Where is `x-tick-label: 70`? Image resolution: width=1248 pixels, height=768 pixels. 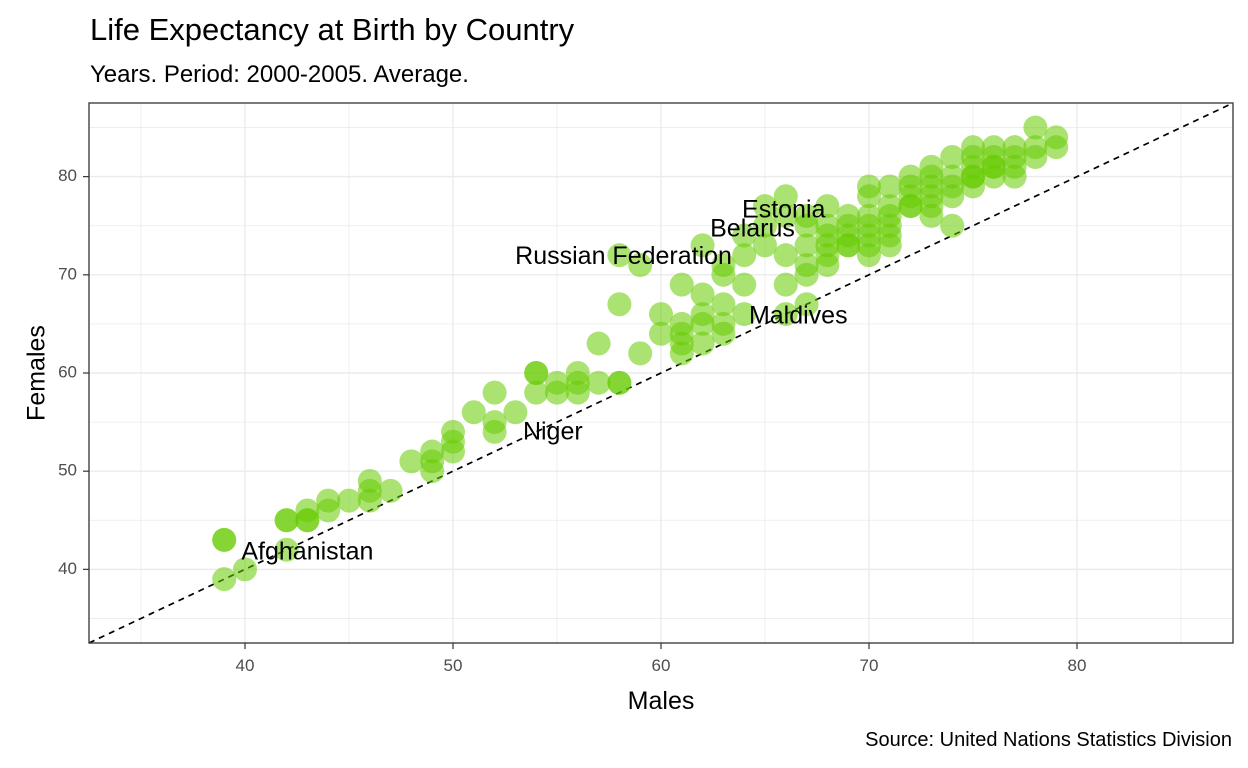 x-tick-label: 70 is located at coordinates (869, 665).